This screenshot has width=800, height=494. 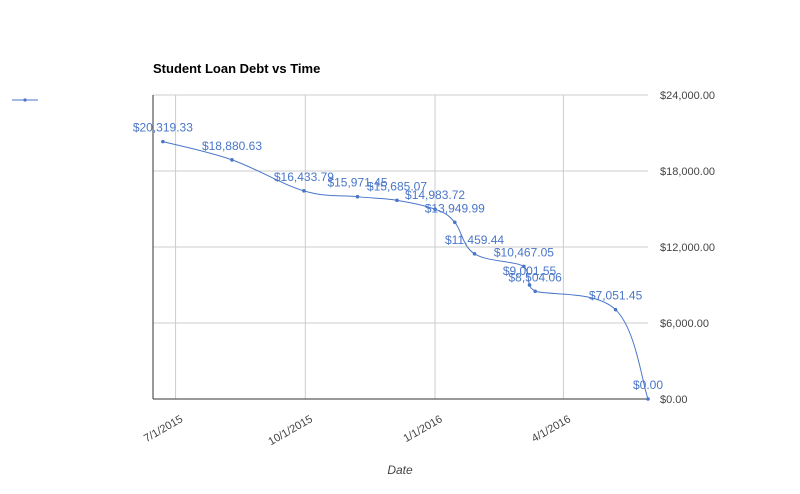 What do you see at coordinates (530, 271) in the screenshot?
I see `data-label: $9,001.55` at bounding box center [530, 271].